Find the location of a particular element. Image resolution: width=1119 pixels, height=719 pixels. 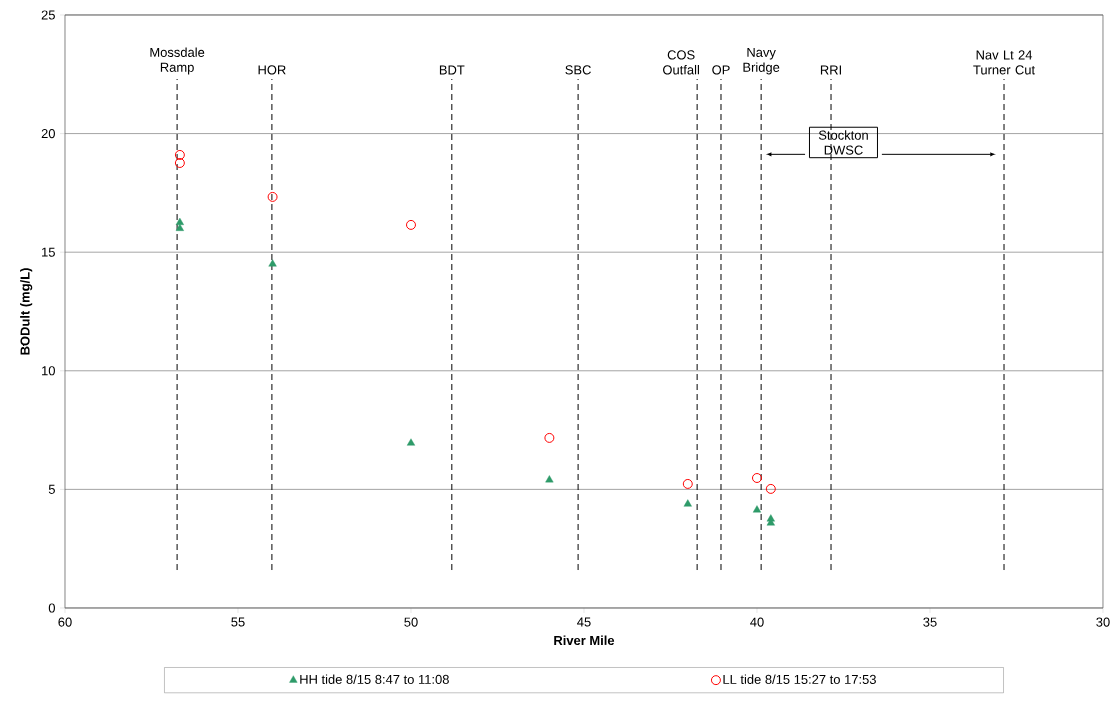

legend-label: HH tide 8/15 8:47 to 11:08 is located at coordinates (374, 679).